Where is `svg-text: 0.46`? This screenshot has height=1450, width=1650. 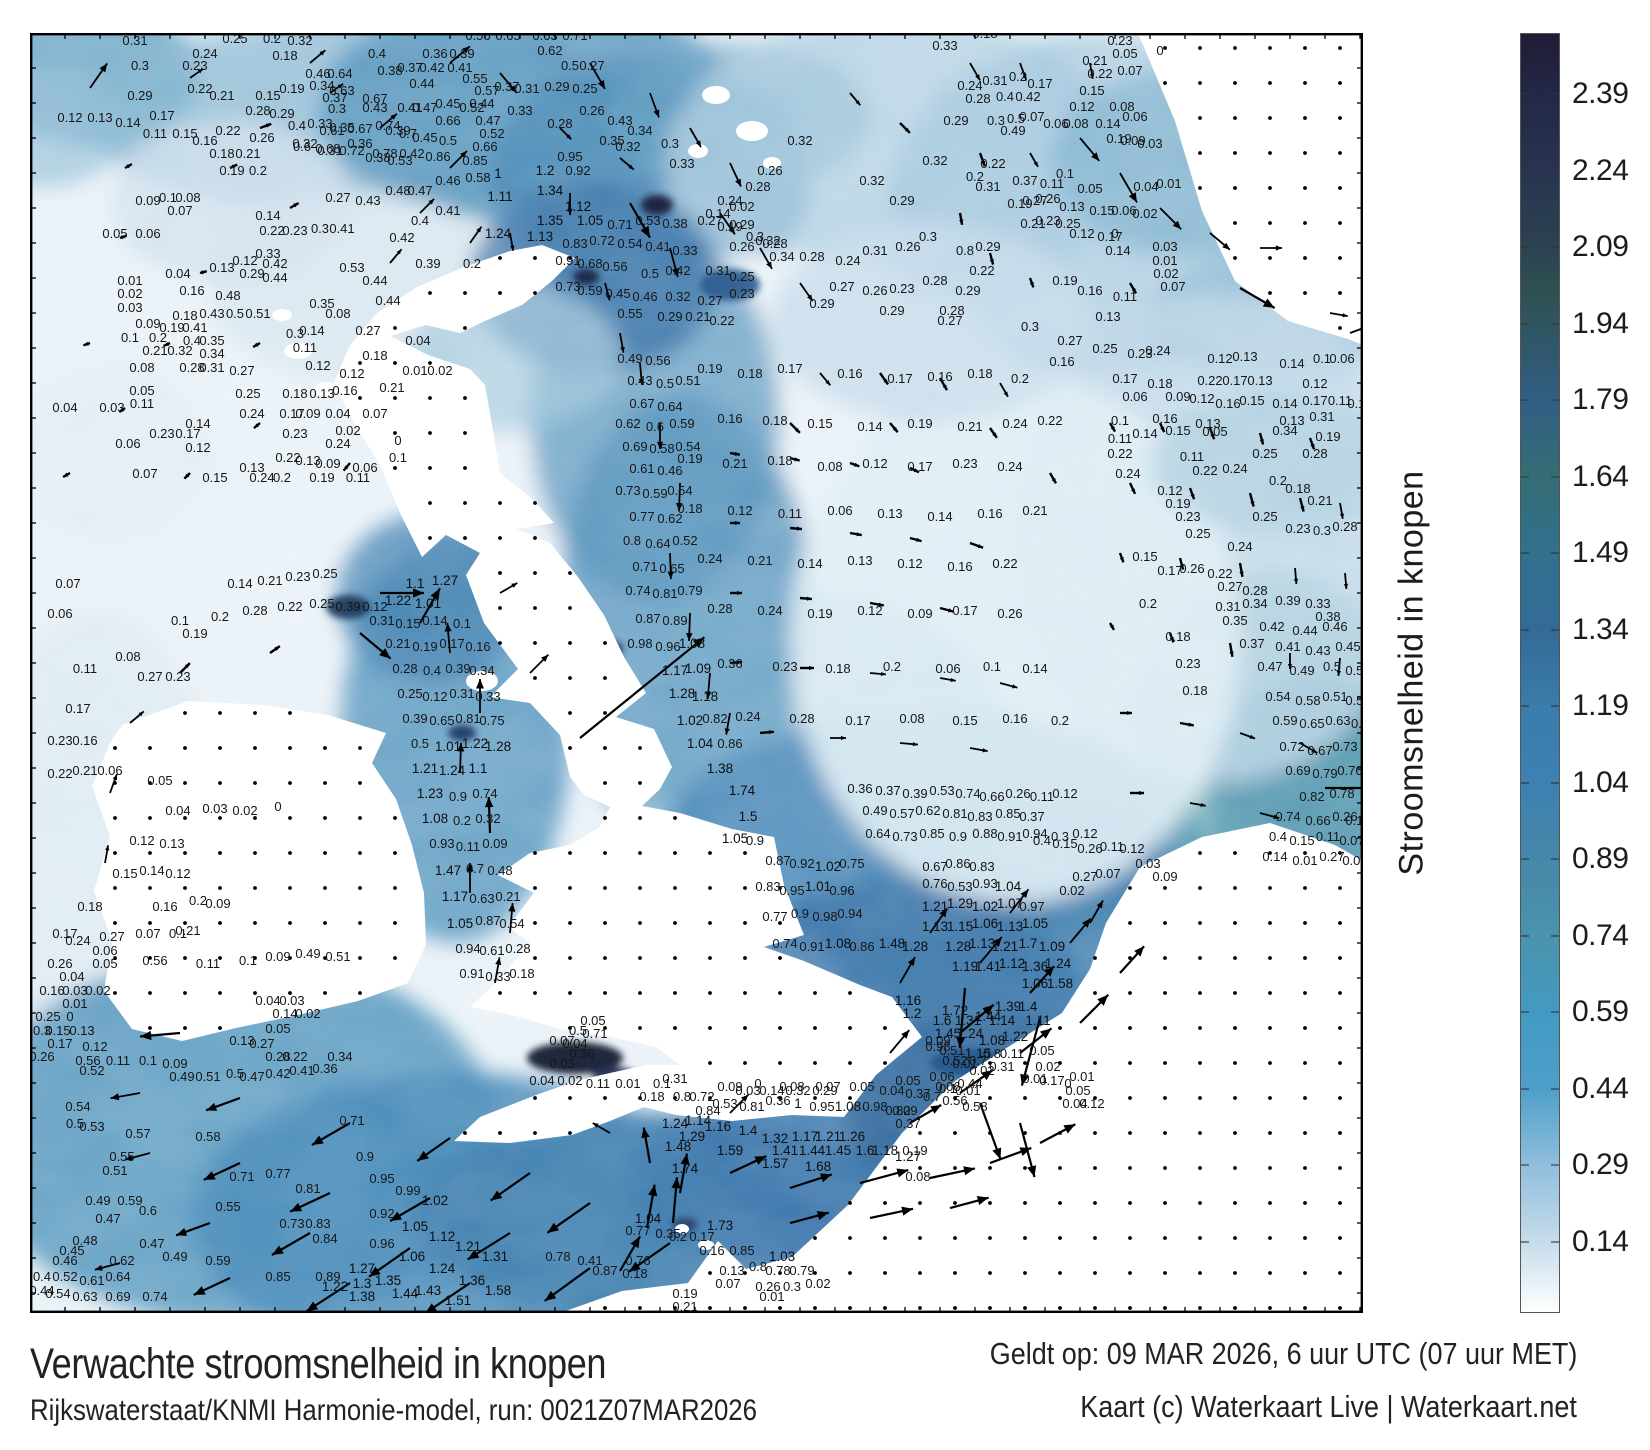 svg-text: 0.46 is located at coordinates (644, 296).